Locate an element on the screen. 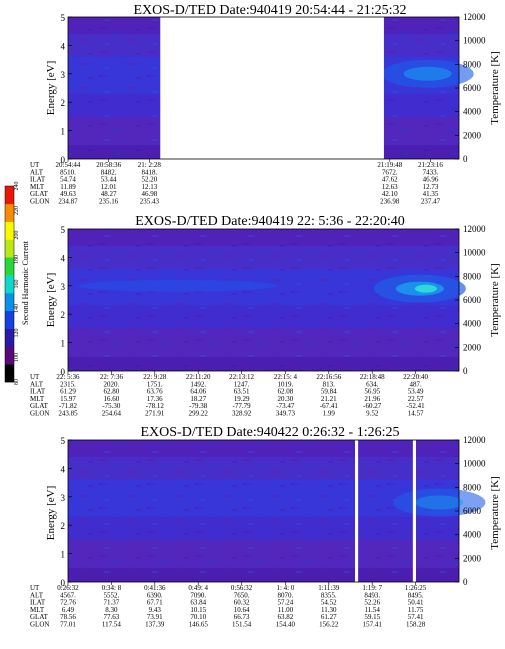 This screenshot has width=505, height=649. colorbar-tick-label: 140 is located at coordinates (17, 308).